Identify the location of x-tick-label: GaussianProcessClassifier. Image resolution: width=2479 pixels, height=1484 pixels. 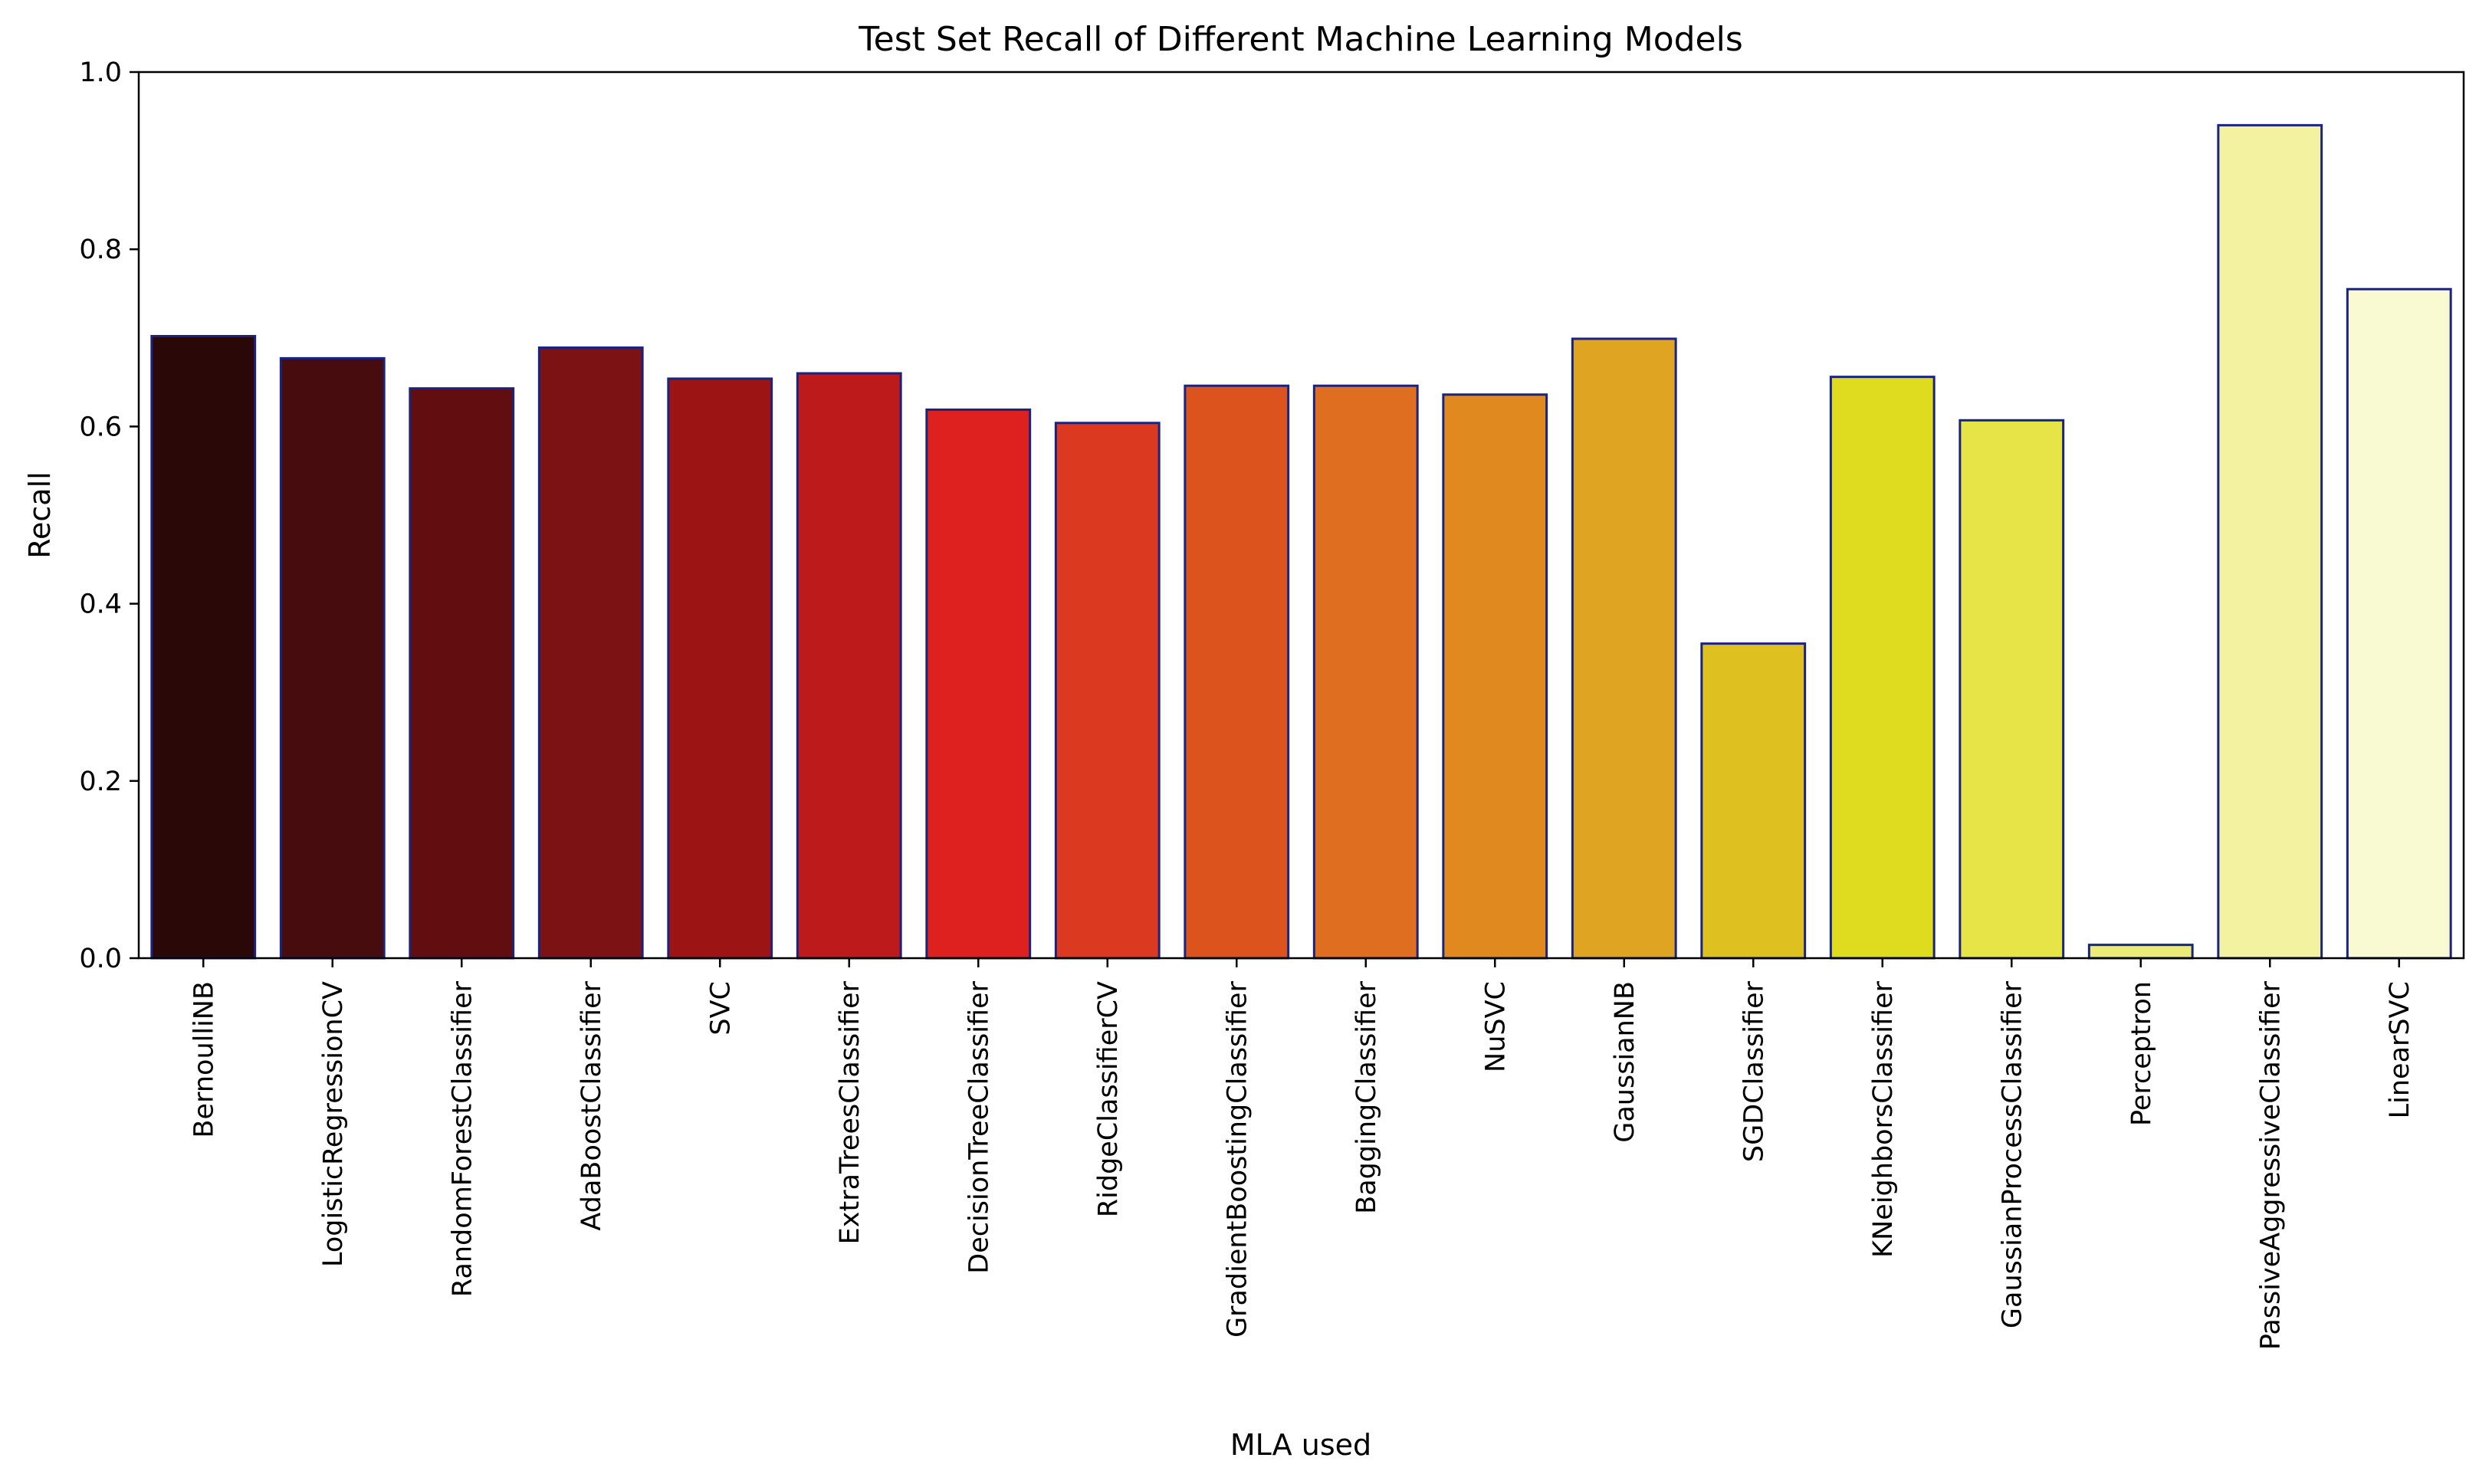
(2012, 1154).